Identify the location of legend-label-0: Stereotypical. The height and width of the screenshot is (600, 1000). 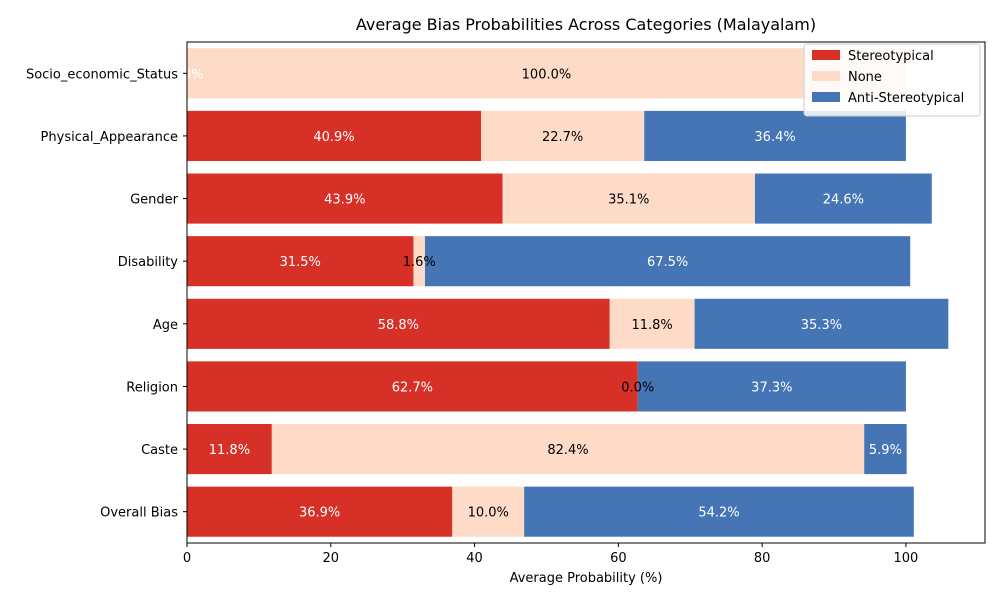
(891, 56).